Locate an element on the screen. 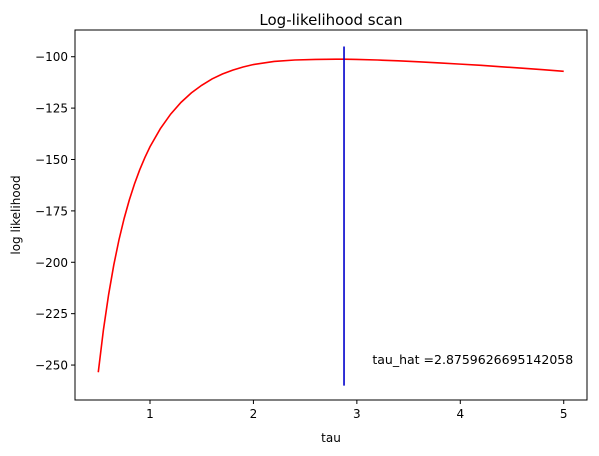  x-tick-label: 5 is located at coordinates (564, 414).